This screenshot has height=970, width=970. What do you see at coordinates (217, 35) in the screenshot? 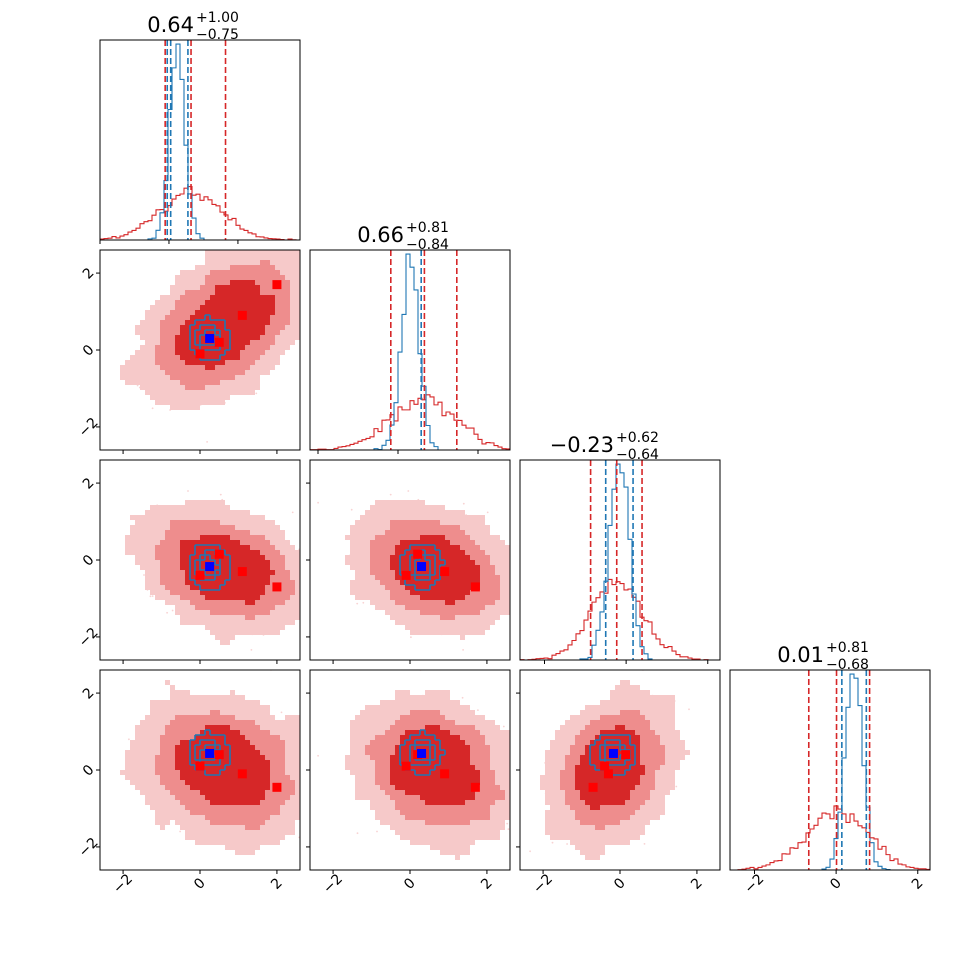
I see `panel-title-minus: −0.75` at bounding box center [217, 35].